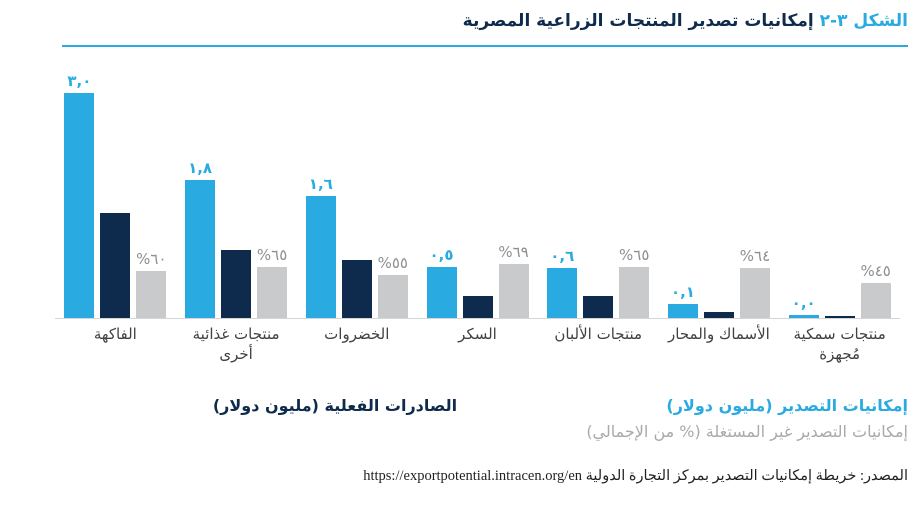  Describe the element at coordinates (441, 255) in the screenshot. I see `export-potential-bar-value-label: ٠,٥` at that location.